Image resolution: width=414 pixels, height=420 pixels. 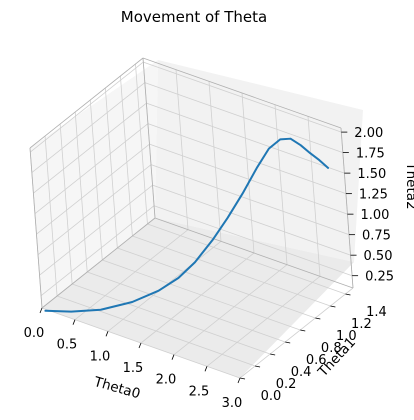 What do you see at coordinates (149, 138) in the screenshot?
I see `edge-back-vertical` at bounding box center [149, 138].